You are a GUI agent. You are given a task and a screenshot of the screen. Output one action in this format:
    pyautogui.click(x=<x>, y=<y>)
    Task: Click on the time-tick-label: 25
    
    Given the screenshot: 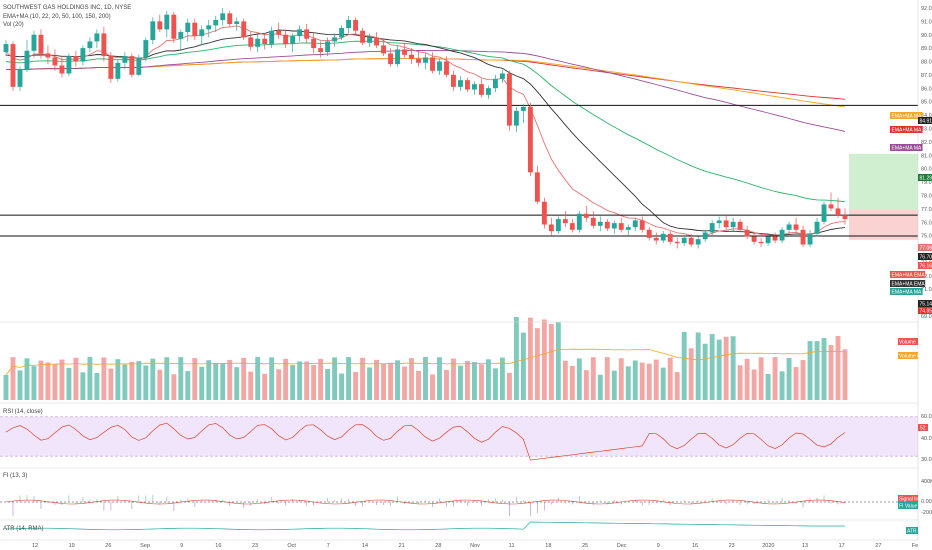 What is the action you would take?
    pyautogui.click(x=585, y=546)
    